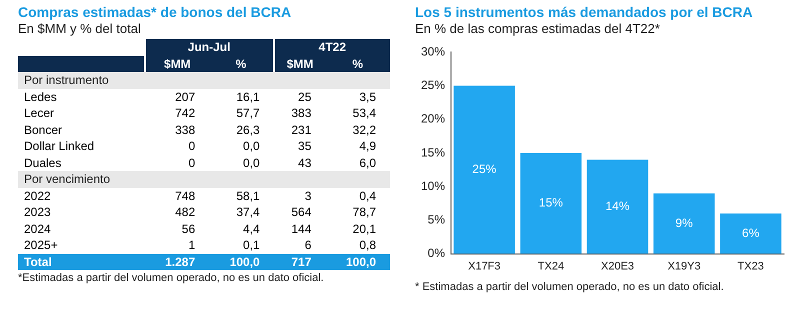  Describe the element at coordinates (551, 266) in the screenshot. I see `x-tick-label: TX24` at that location.